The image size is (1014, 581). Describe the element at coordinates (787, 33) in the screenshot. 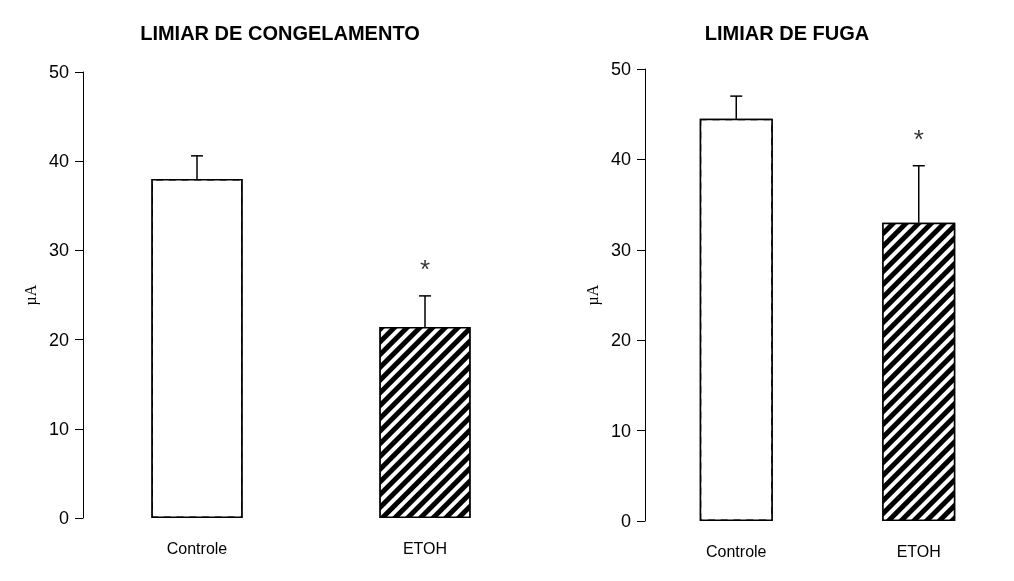

I see `chart-title: LIMIAR DE FUGA` at that location.